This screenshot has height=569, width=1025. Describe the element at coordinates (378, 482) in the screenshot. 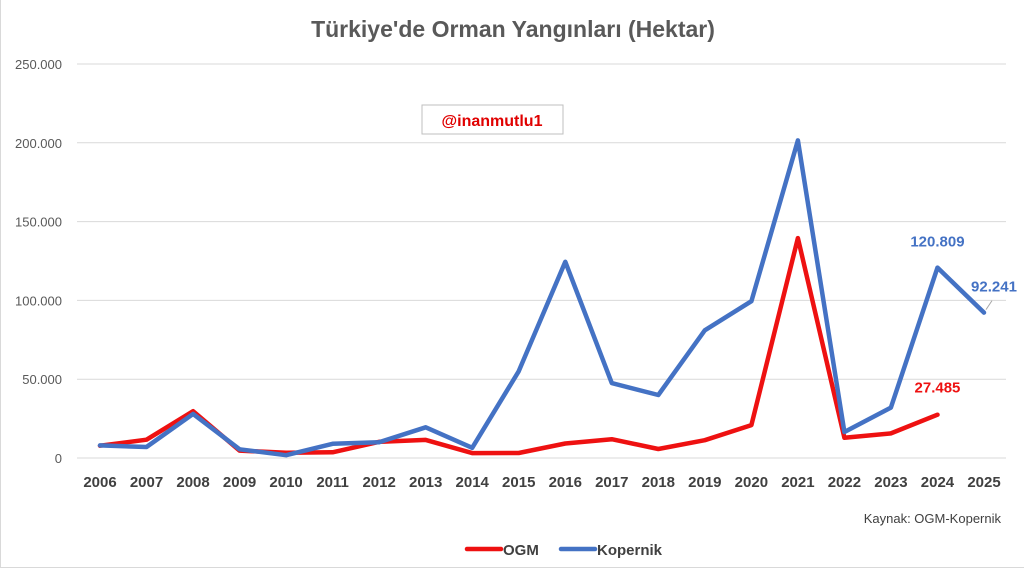

I see `x-tick-label: 2012` at that location.